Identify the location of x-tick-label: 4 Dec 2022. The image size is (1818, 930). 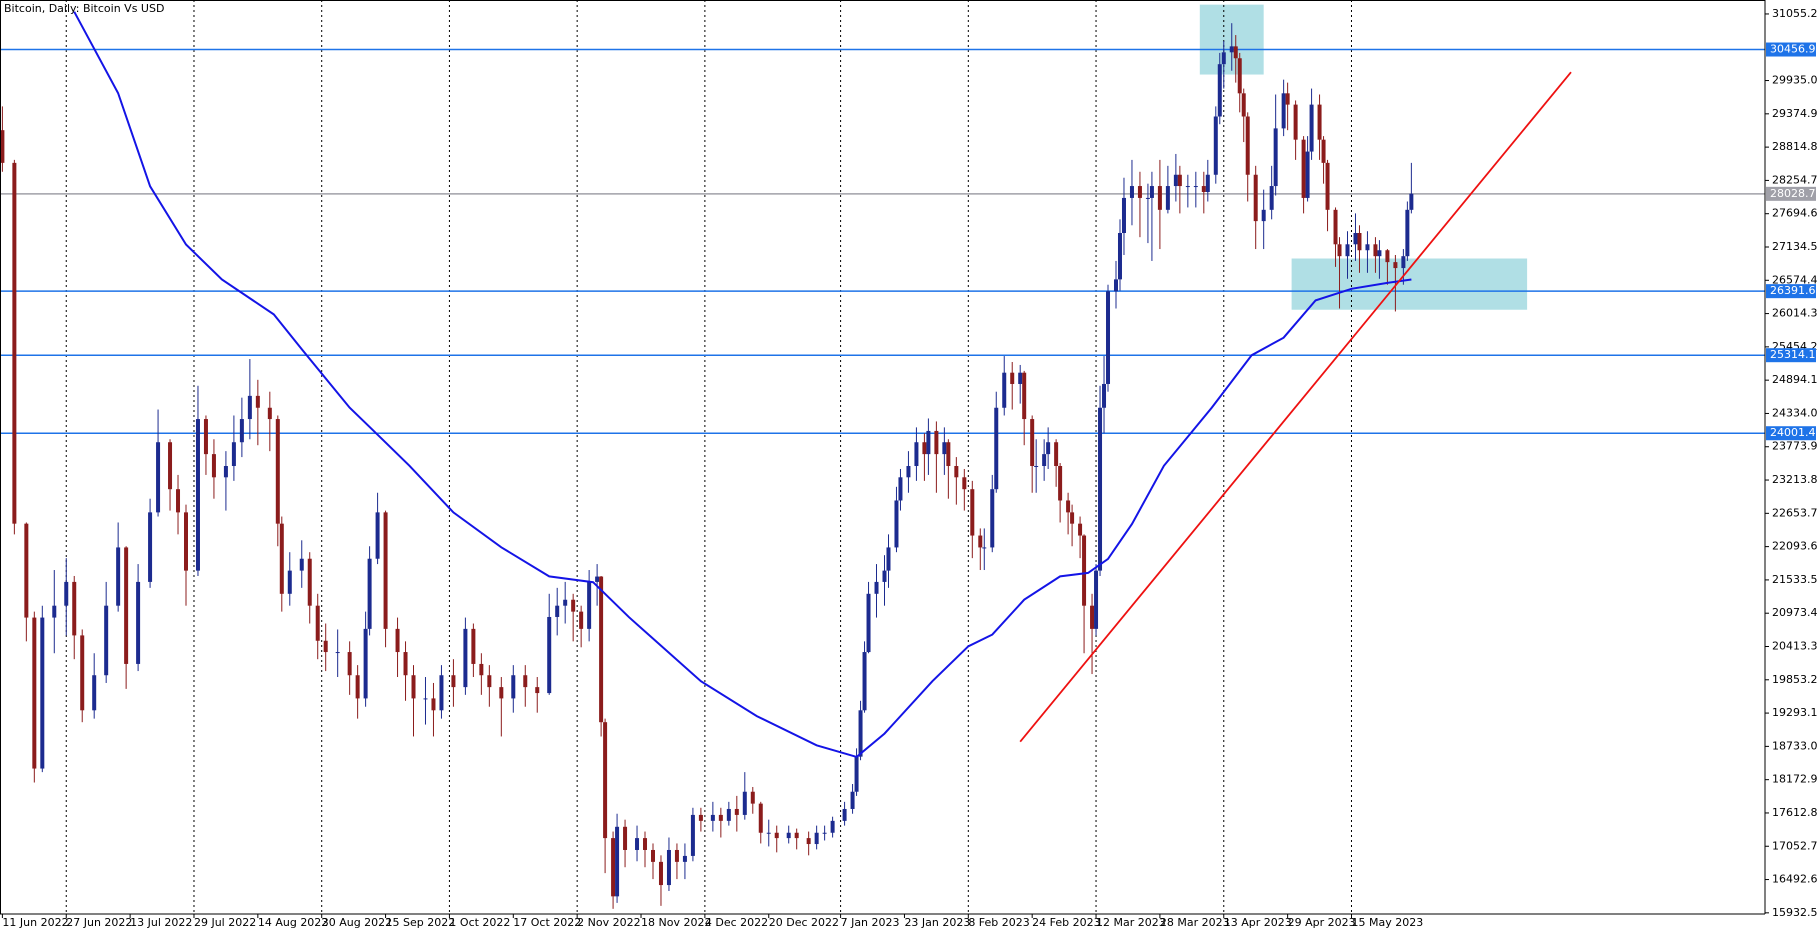
(736, 922).